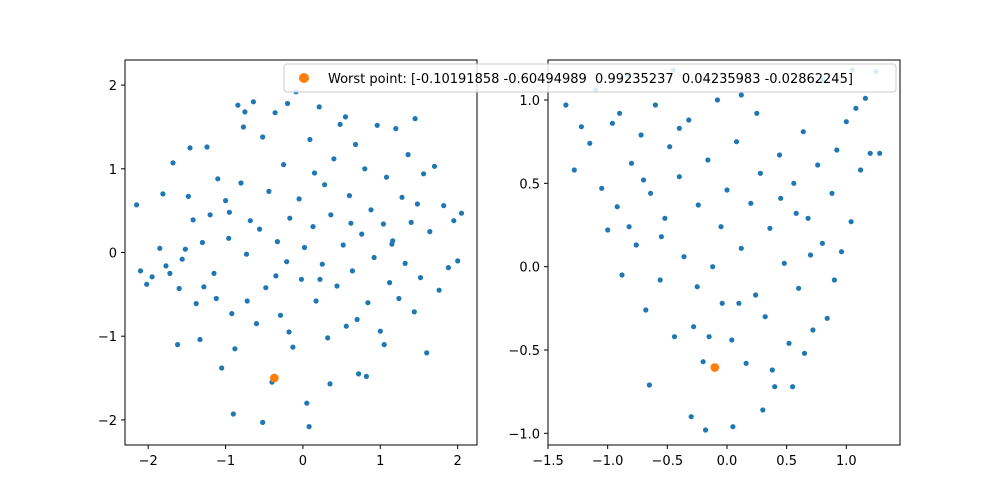  Describe the element at coordinates (225, 461) in the screenshot. I see `x-tick-label: −1` at that location.